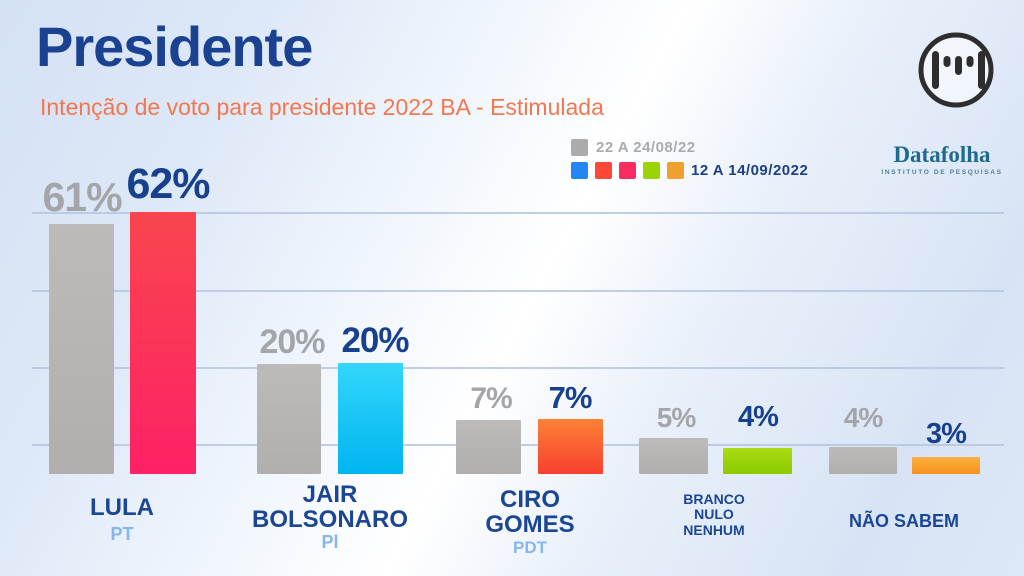 The width and height of the screenshot is (1024, 576). Describe the element at coordinates (122, 534) in the screenshot. I see `party-label-lula: PT` at that location.